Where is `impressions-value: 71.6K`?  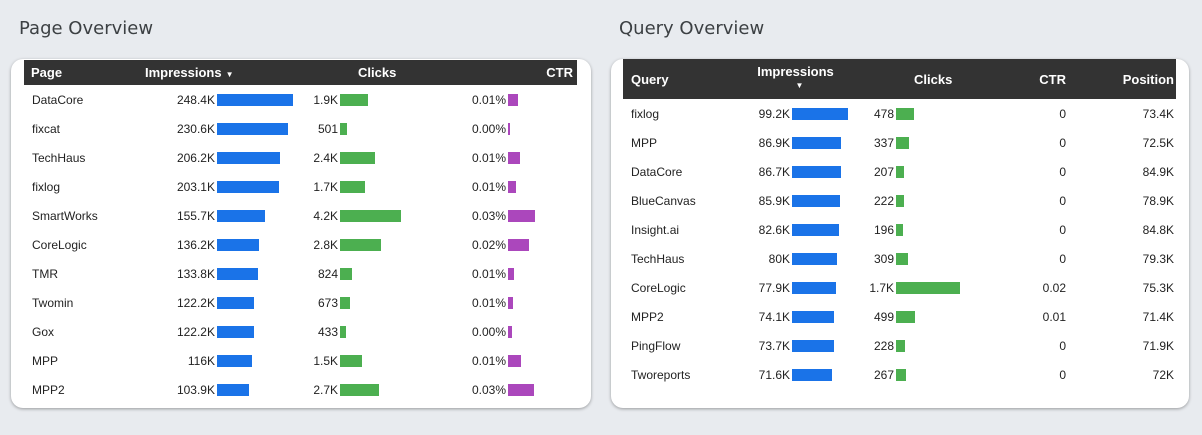 impressions-value: 71.6K is located at coordinates (774, 374).